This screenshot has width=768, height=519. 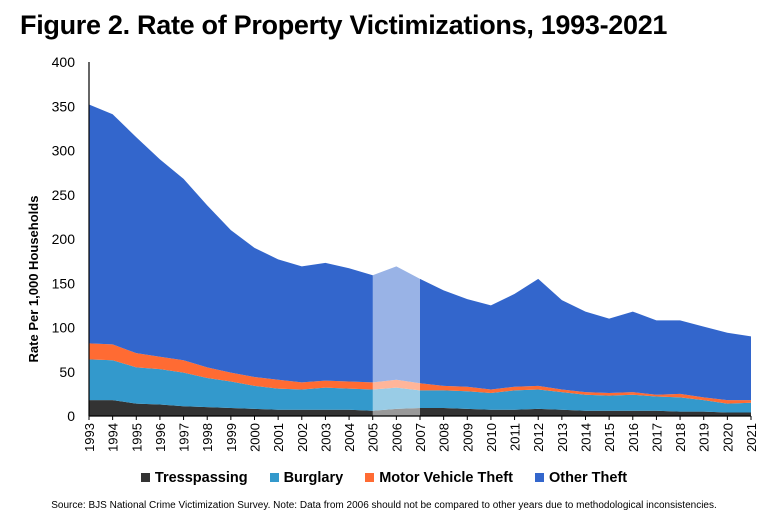 What do you see at coordinates (538, 437) in the screenshot?
I see `x-tick-label: 2012` at bounding box center [538, 437].